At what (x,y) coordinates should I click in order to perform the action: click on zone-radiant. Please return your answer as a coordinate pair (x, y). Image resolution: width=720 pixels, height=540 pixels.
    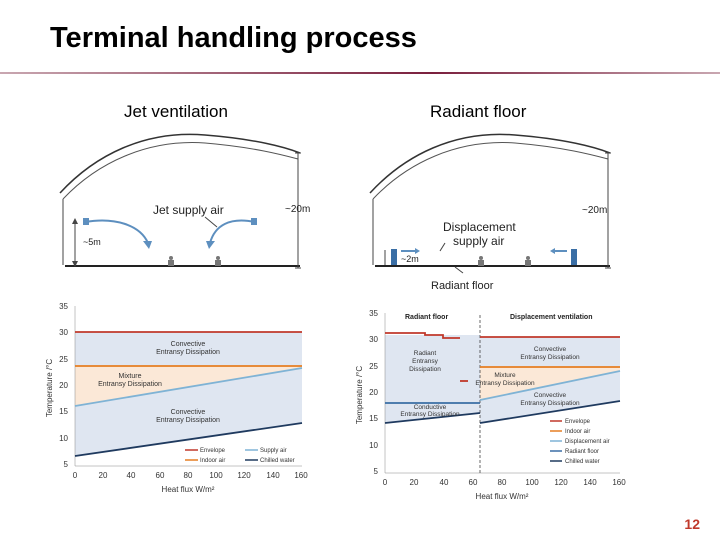
    Looking at the image, I should click on (432, 369).